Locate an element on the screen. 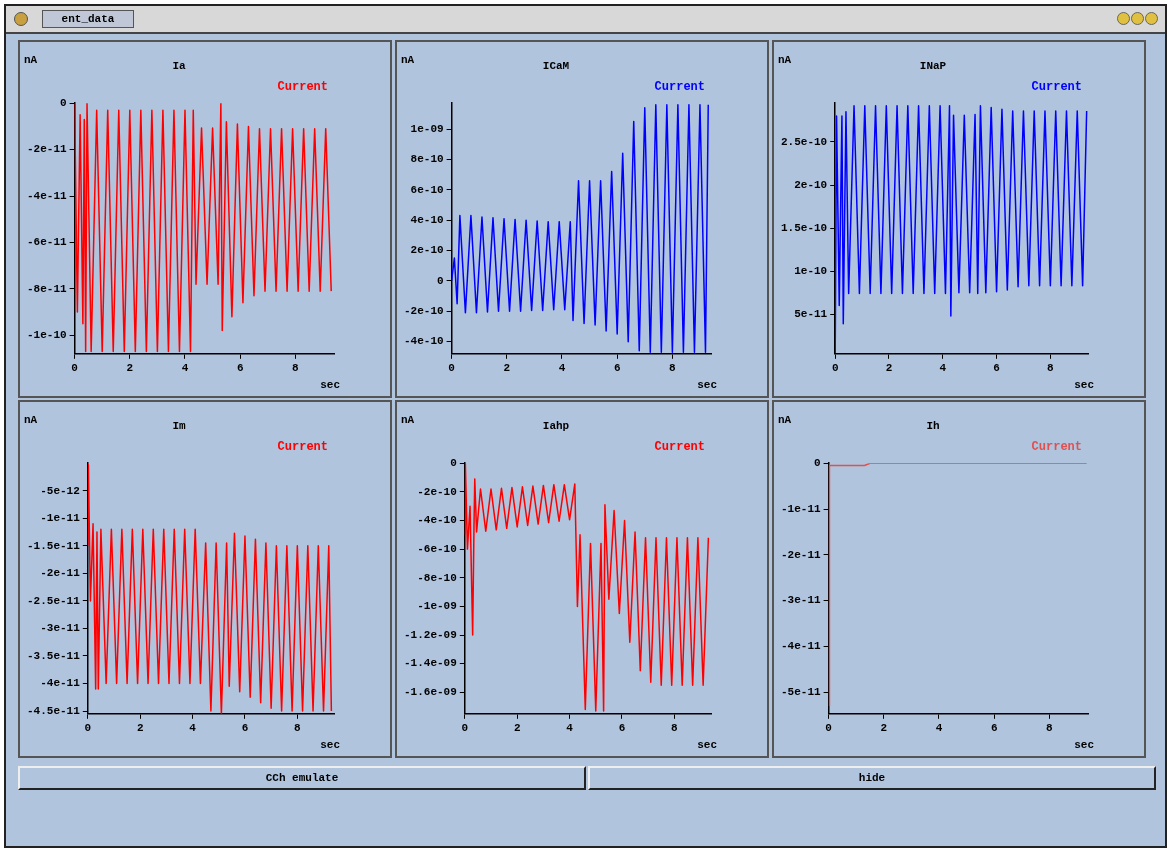 The height and width of the screenshot is (852, 1171). y-tick-label: -8e-11 is located at coordinates (47, 288).